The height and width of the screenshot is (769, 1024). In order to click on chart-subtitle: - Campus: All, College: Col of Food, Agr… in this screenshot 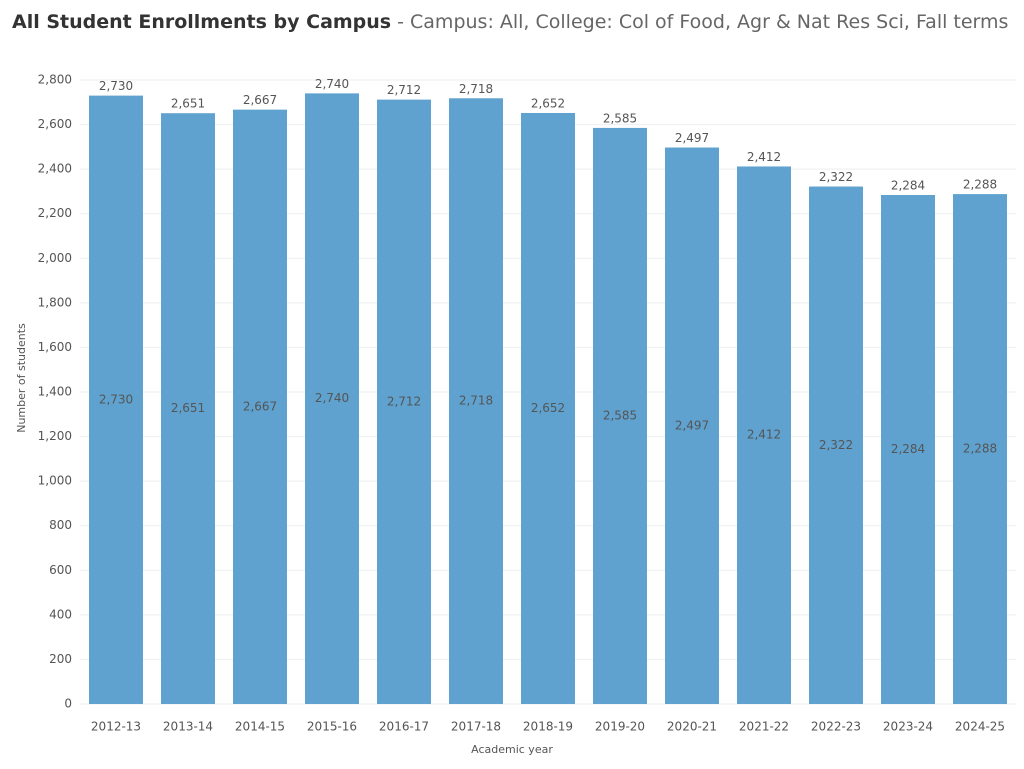, I will do `click(702, 22)`.